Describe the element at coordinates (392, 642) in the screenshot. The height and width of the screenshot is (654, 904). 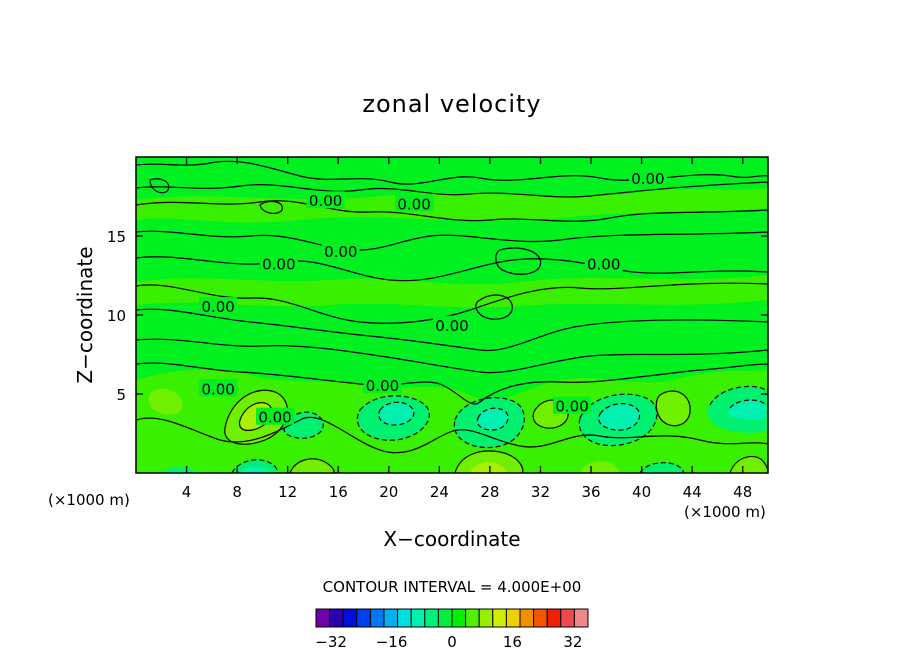
I see `colorbar-tick-label: −16` at that location.